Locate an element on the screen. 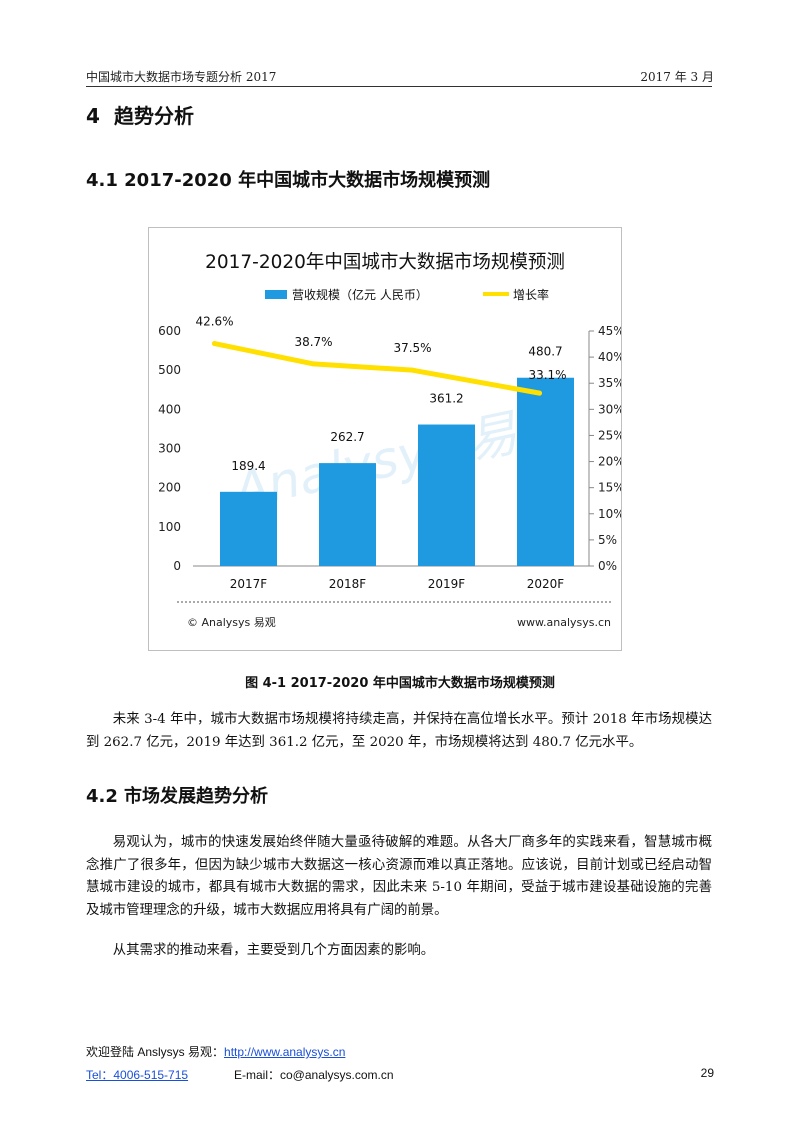 The image size is (800, 1131). growth-value-label: 37.5% is located at coordinates (412, 348).